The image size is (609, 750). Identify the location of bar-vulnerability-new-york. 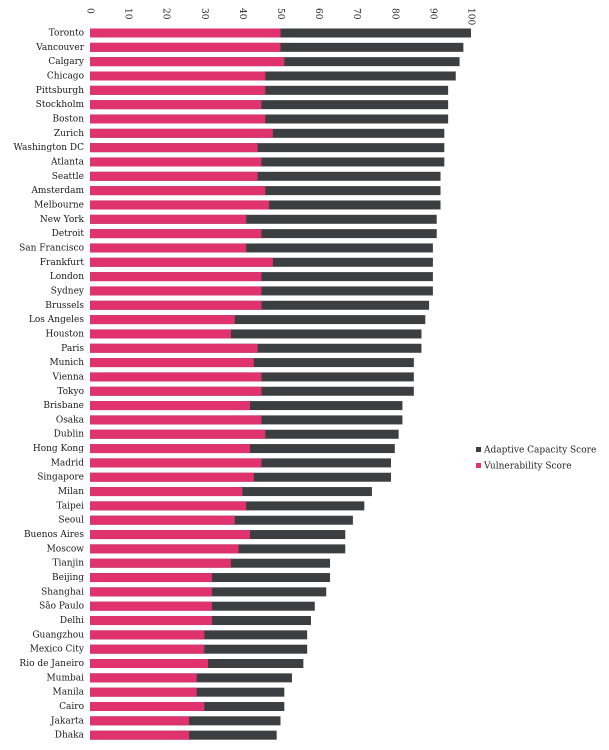
(168, 219).